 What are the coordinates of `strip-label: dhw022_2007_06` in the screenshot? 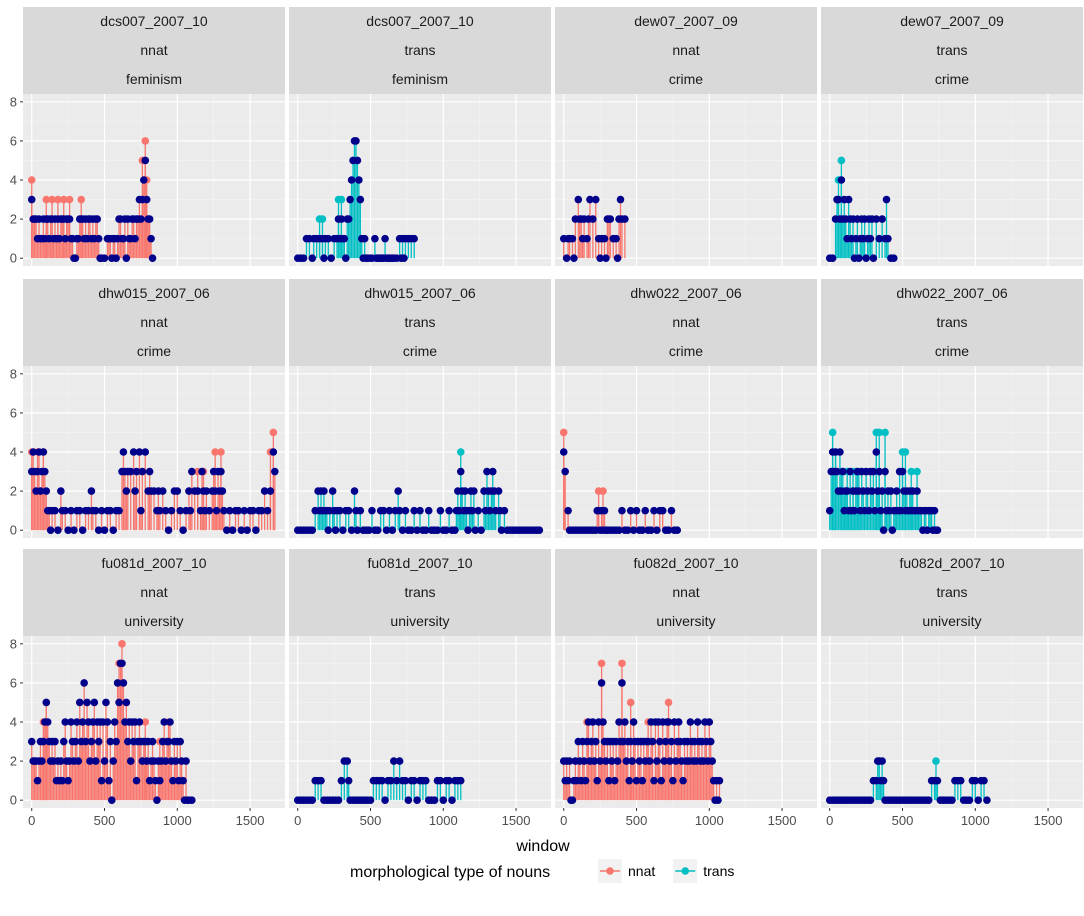 It's located at (686, 293).